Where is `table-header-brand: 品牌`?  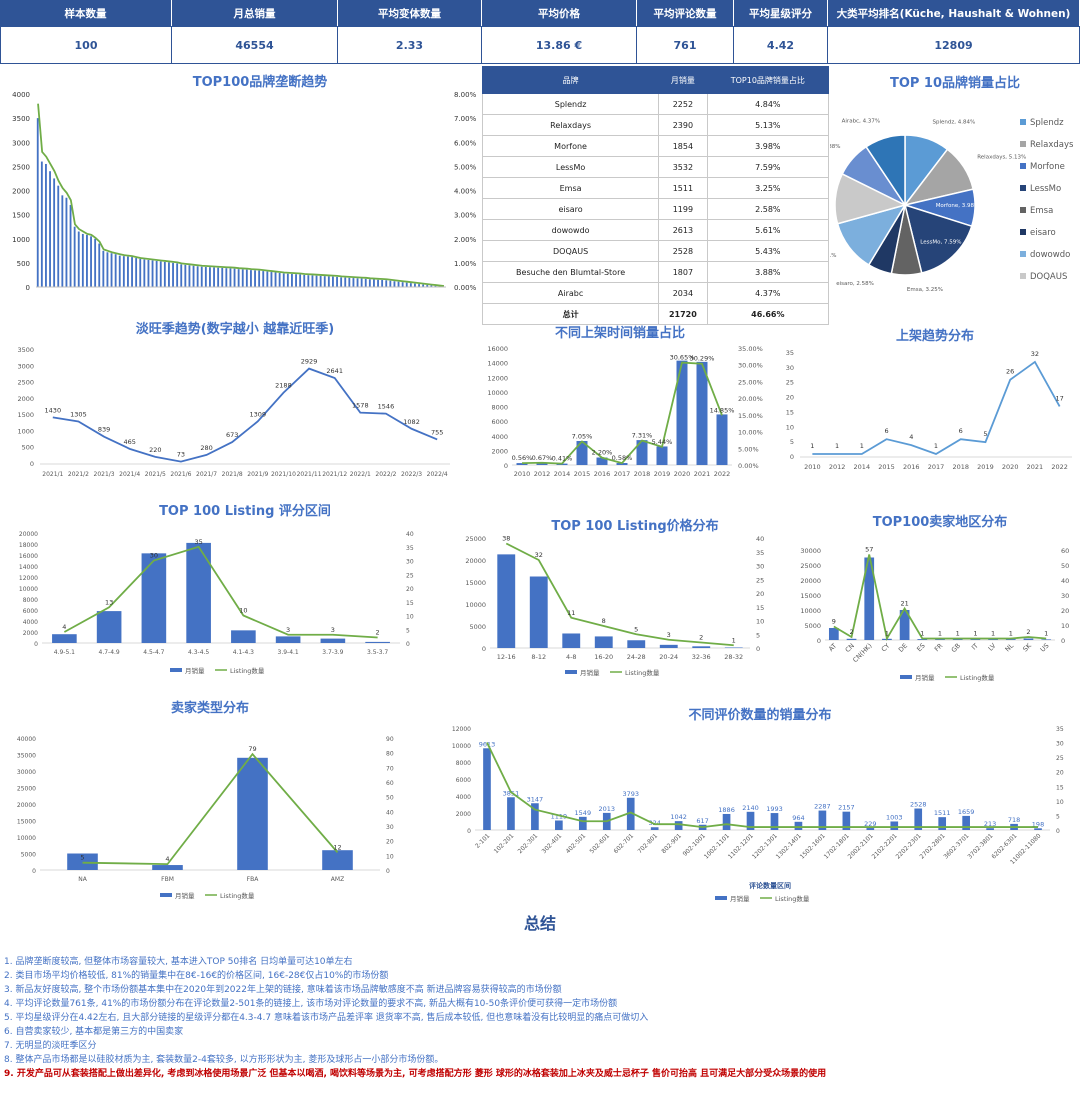 table-header-brand: 品牌 is located at coordinates (570, 80).